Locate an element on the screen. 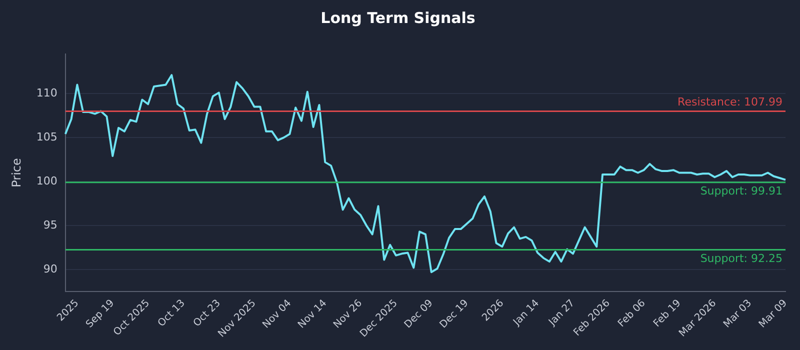 This screenshot has width=800, height=350. x-tick-label: Feb 19 is located at coordinates (668, 314).